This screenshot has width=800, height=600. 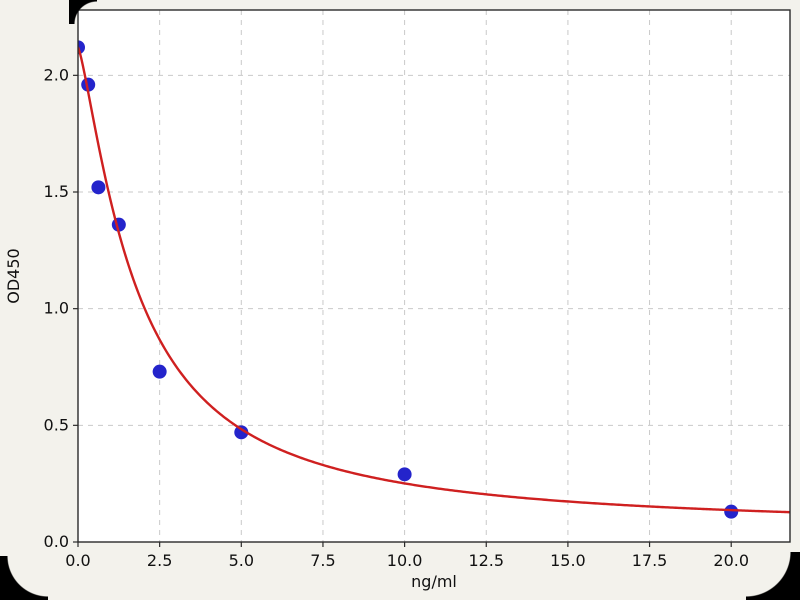 I want to click on x-axis-label: ng/ml, so click(x=434, y=581).